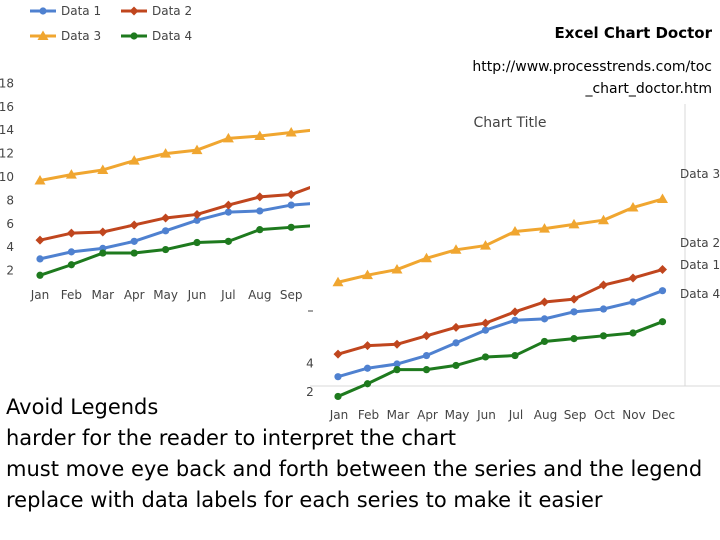 The width and height of the screenshot is (720, 540). Describe the element at coordinates (81, 36) in the screenshot. I see `legend-label-data-3: Data 3` at that location.